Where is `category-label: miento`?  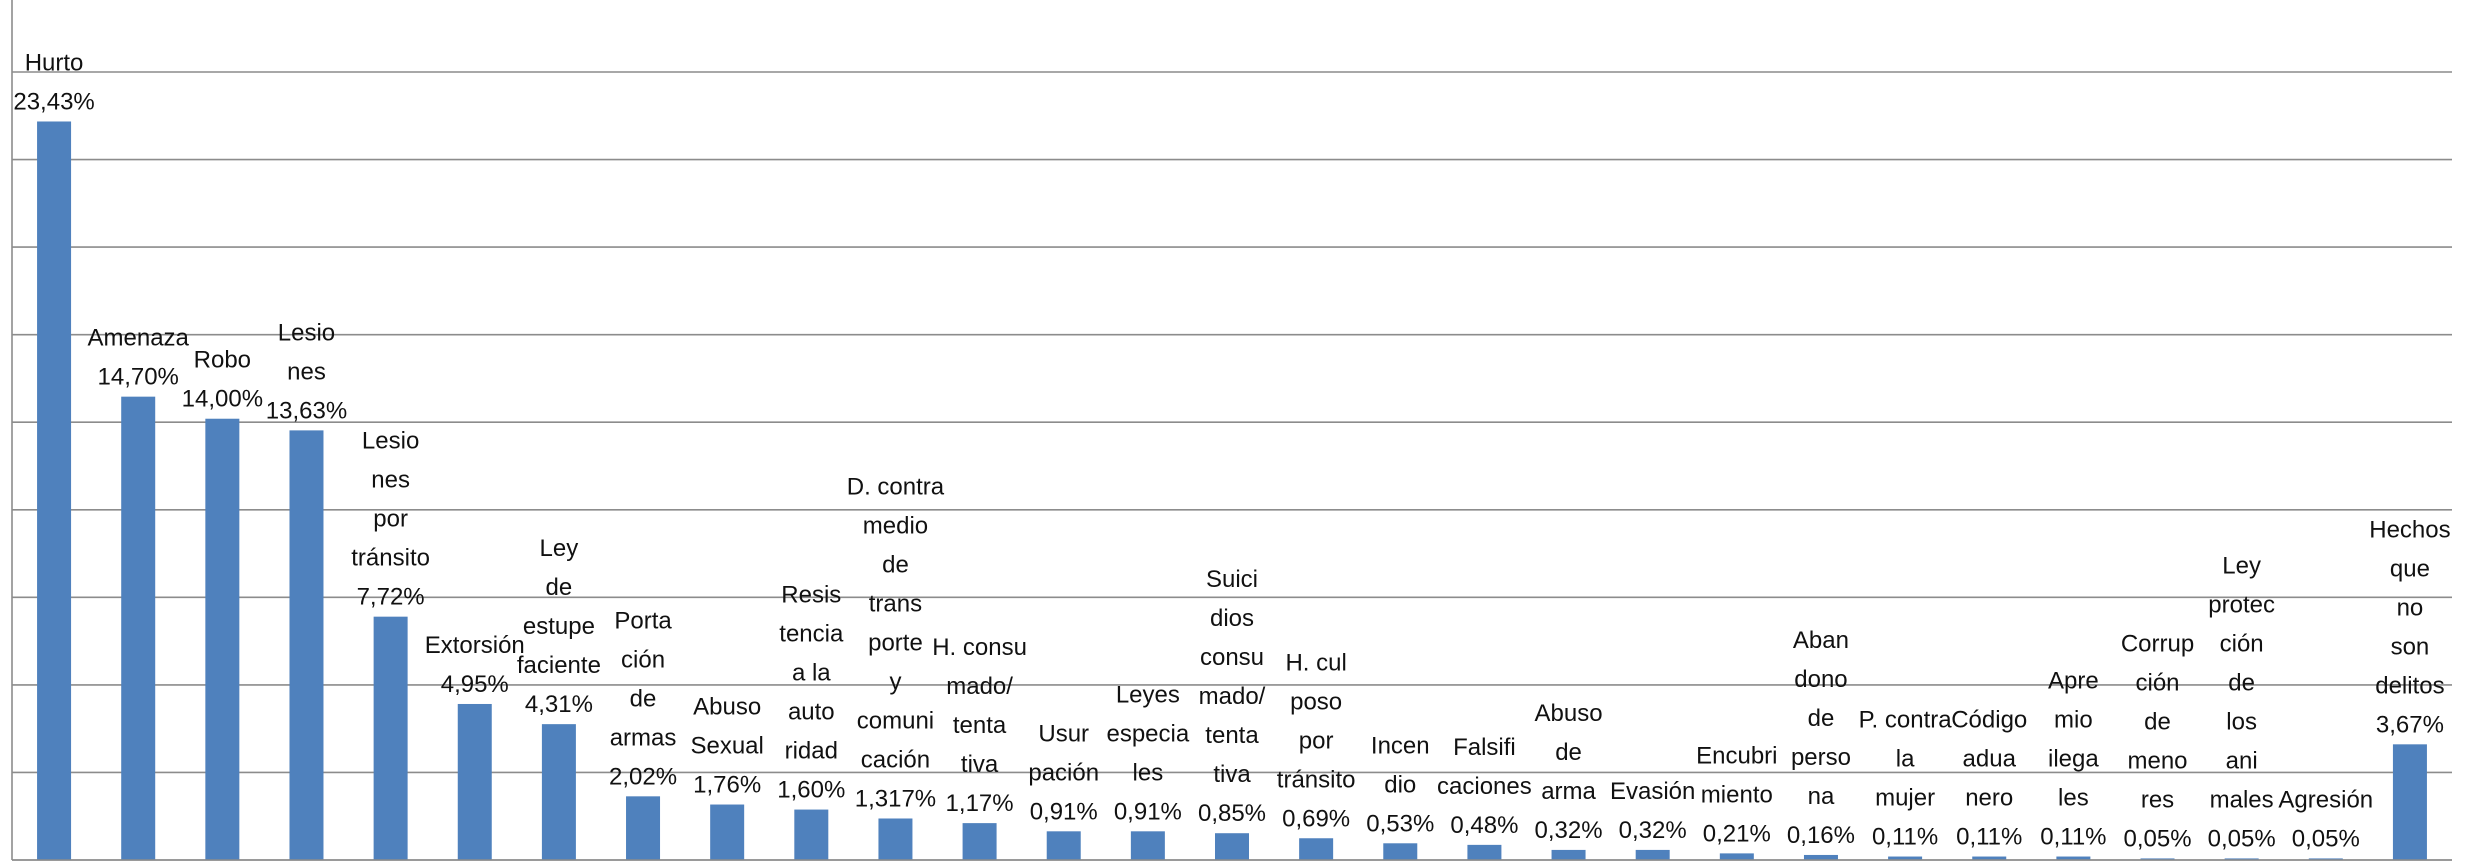 category-label: miento is located at coordinates (1737, 794).